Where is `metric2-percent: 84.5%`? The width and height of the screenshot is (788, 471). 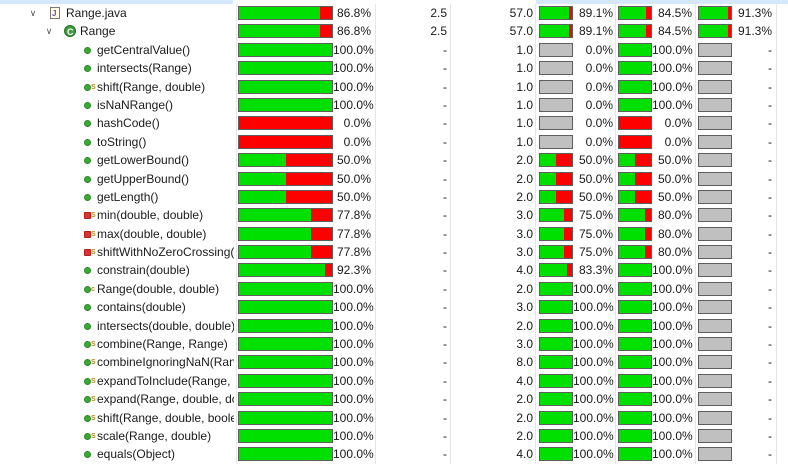
metric2-percent: 84.5% is located at coordinates (674, 13).